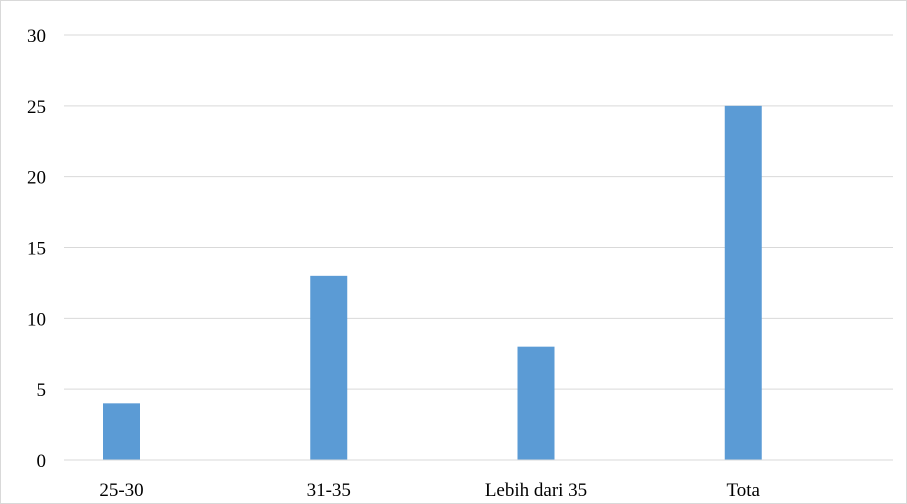  I want to click on x-axis-tick-labels: 25-30 31-35 Lebih dari 35 Tota, so click(429, 490).